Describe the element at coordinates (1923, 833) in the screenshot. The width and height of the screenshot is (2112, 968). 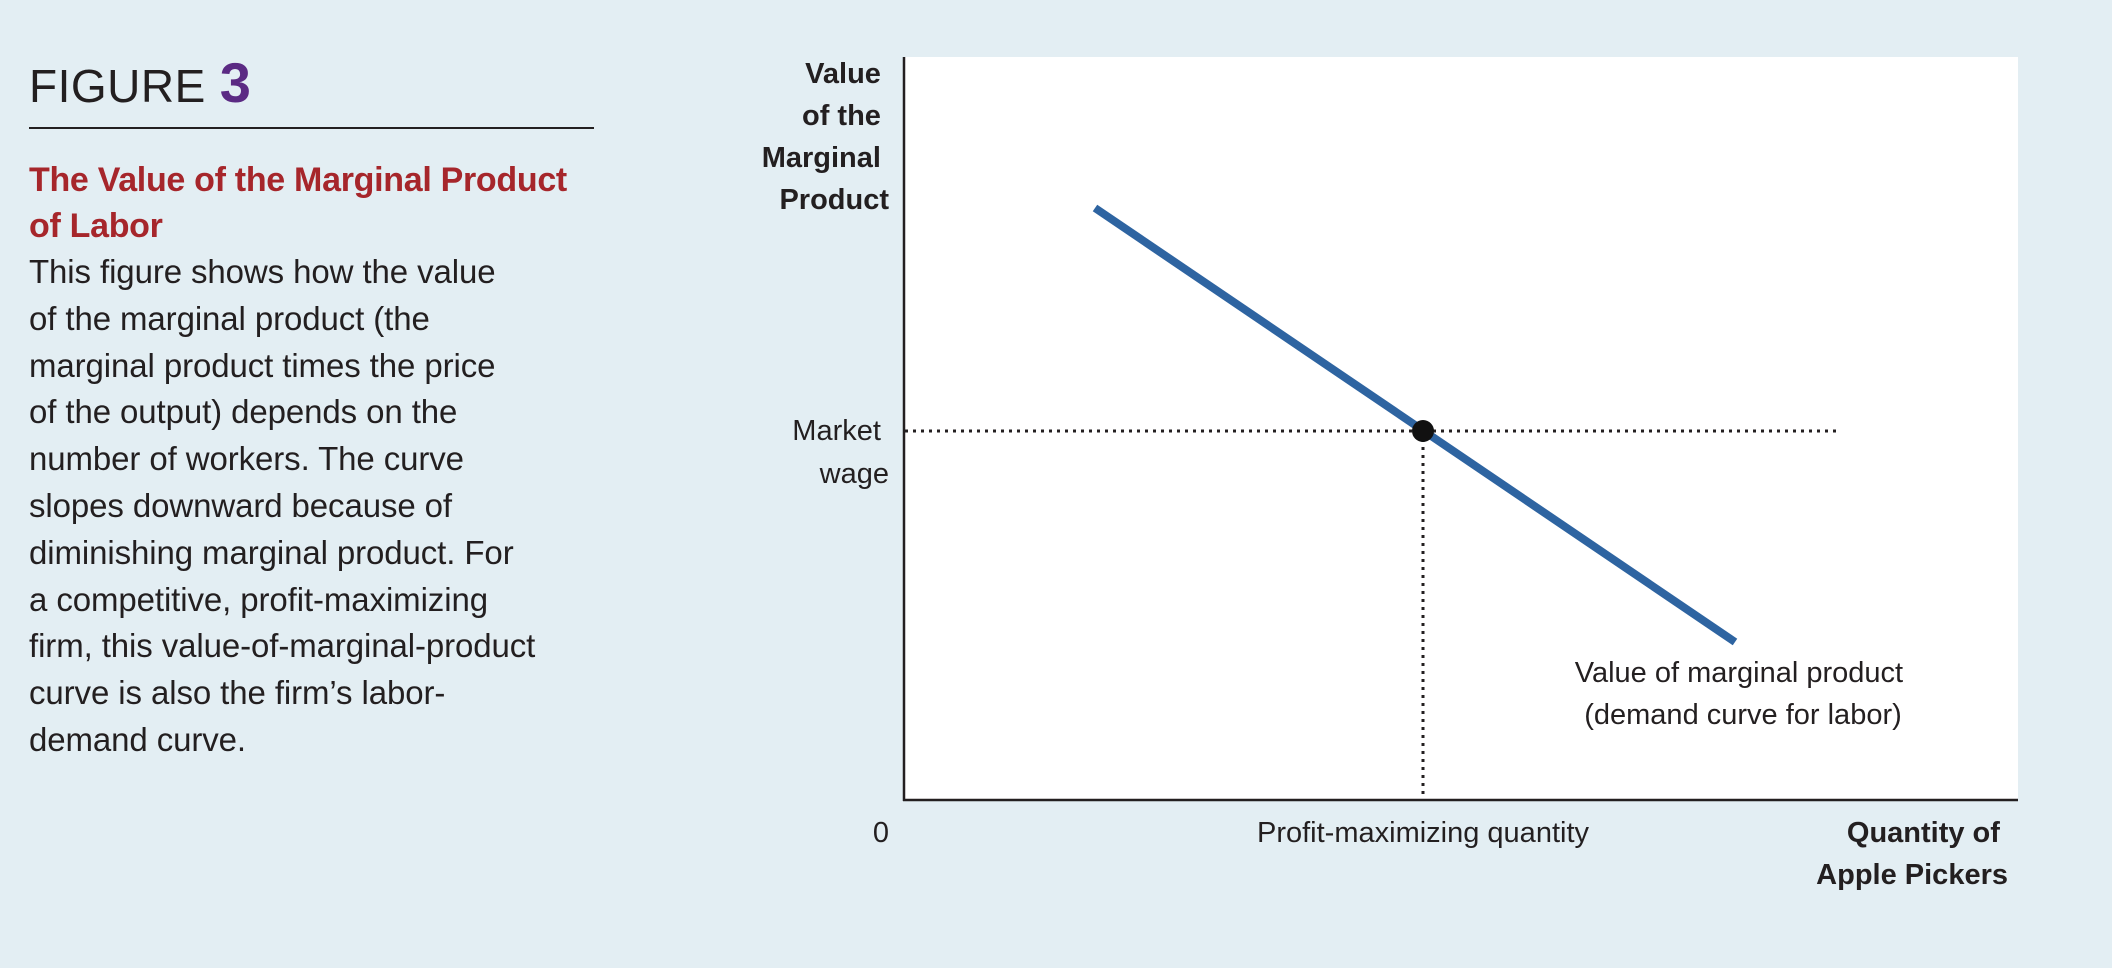
I see `x-axis-label-line: Quantity of` at that location.